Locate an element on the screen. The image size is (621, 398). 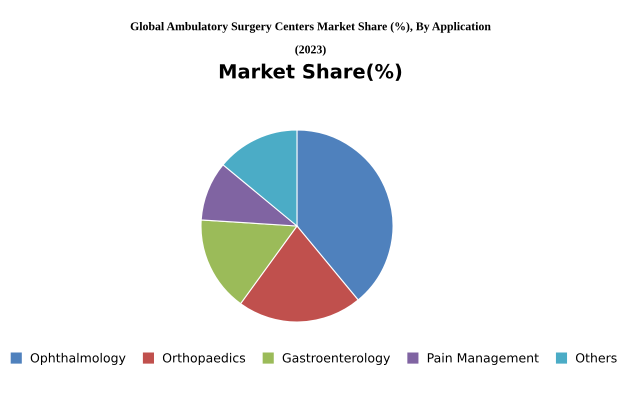
chart-subtitle: Market Share(%) is located at coordinates (311, 72).